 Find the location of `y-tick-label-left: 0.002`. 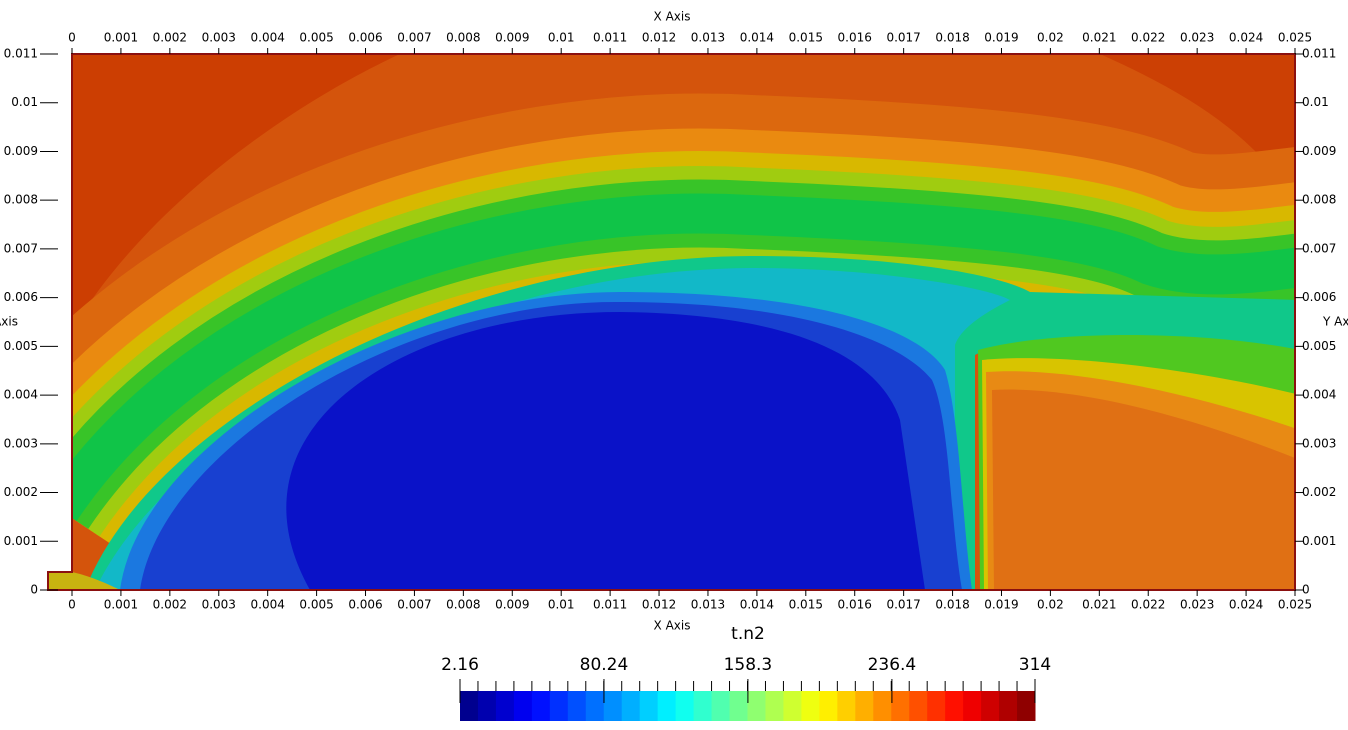

y-tick-label-left: 0.002 is located at coordinates (21, 492).